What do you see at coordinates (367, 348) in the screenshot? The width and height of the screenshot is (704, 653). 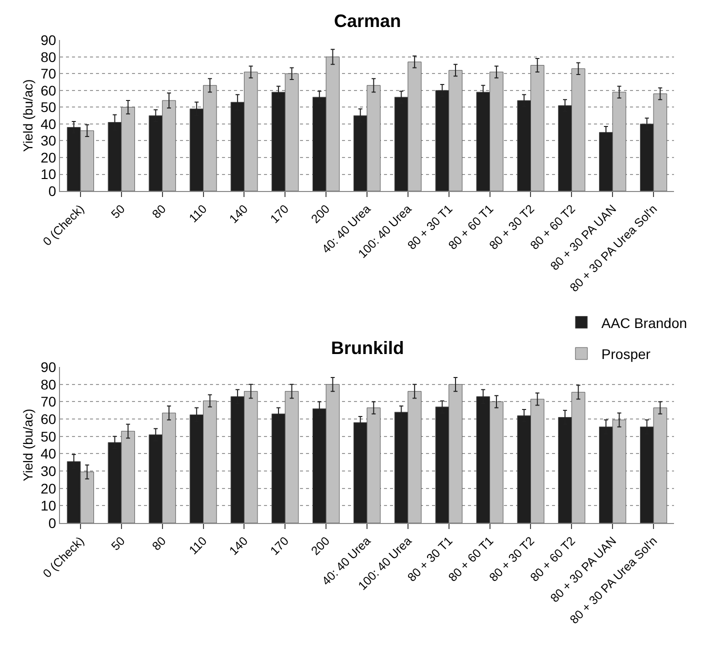 I see `chart-title: Brunkild` at bounding box center [367, 348].